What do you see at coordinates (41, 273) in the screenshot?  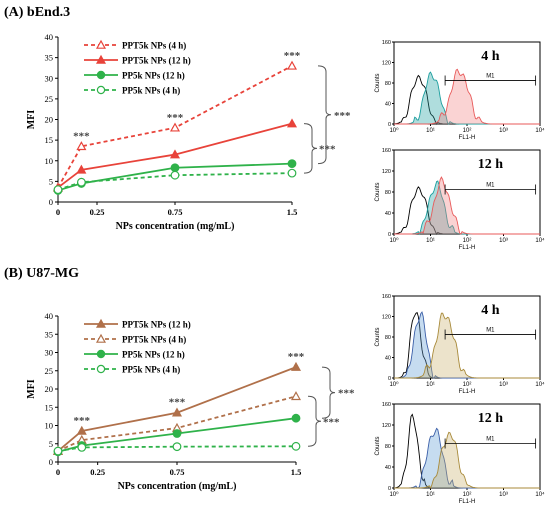 I see `panel-b-label: (B) U87-MG` at bounding box center [41, 273].